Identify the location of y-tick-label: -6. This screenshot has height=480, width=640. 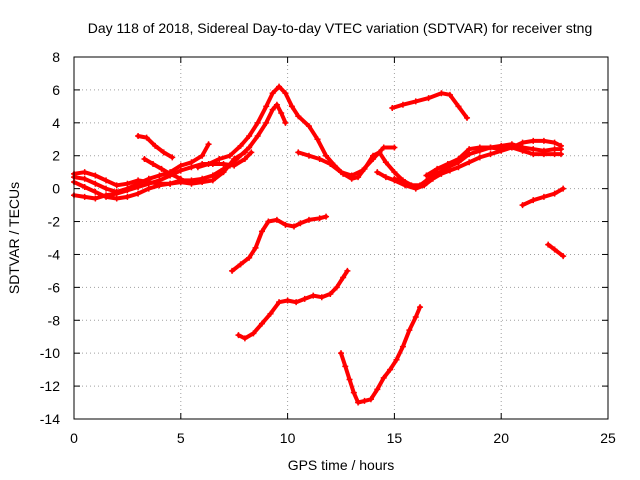
(54, 287).